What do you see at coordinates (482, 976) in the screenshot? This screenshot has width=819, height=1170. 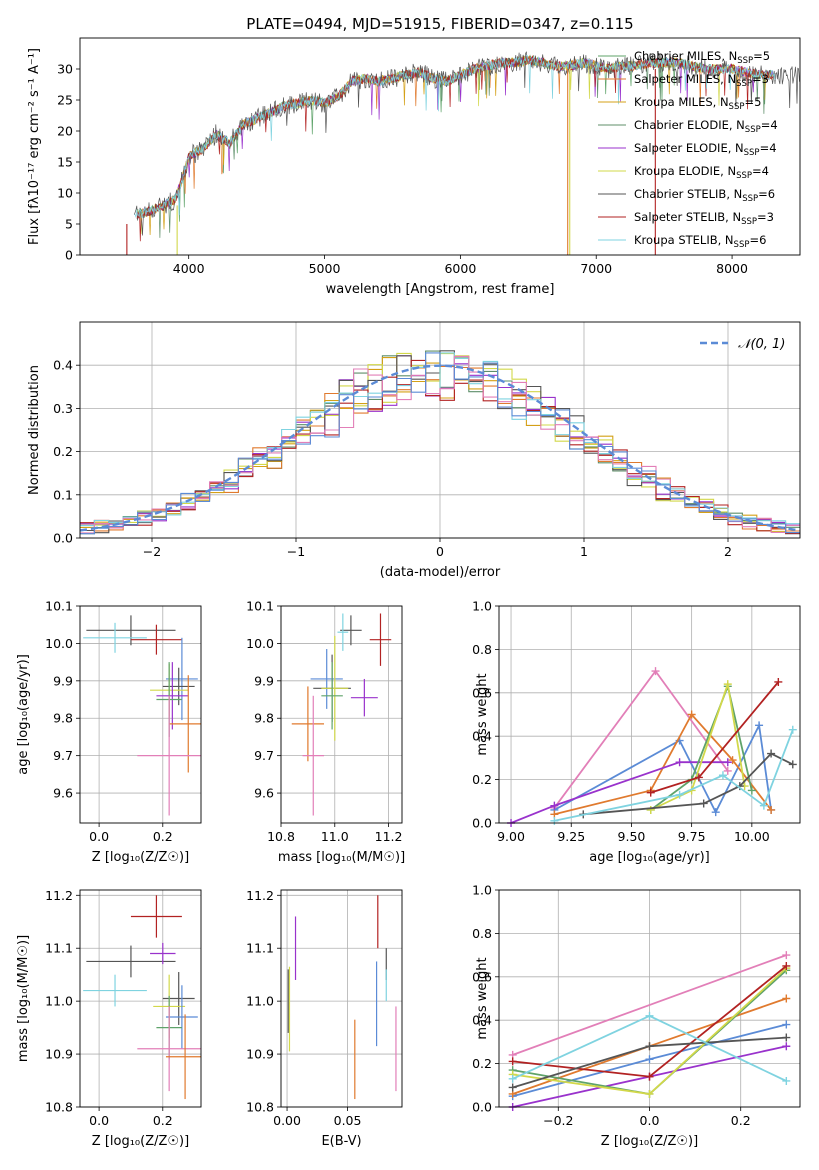 I see `y-tick-label: 0.6` at bounding box center [482, 976].